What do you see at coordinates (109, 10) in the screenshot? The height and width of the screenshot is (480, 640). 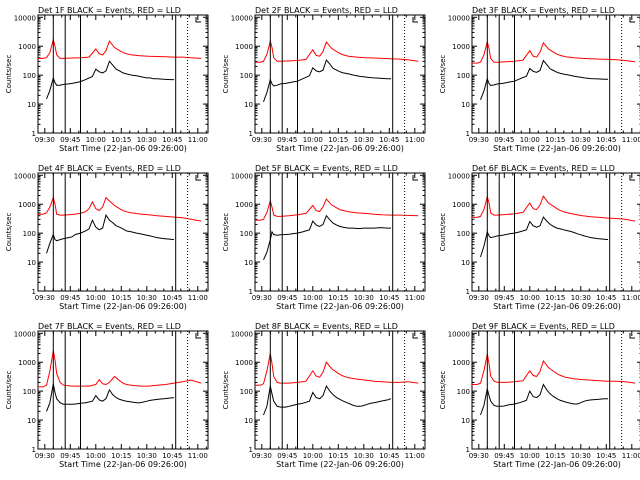 I see `panel-title: Det 1F BLACK = Events, RED = LLD` at bounding box center [109, 10].